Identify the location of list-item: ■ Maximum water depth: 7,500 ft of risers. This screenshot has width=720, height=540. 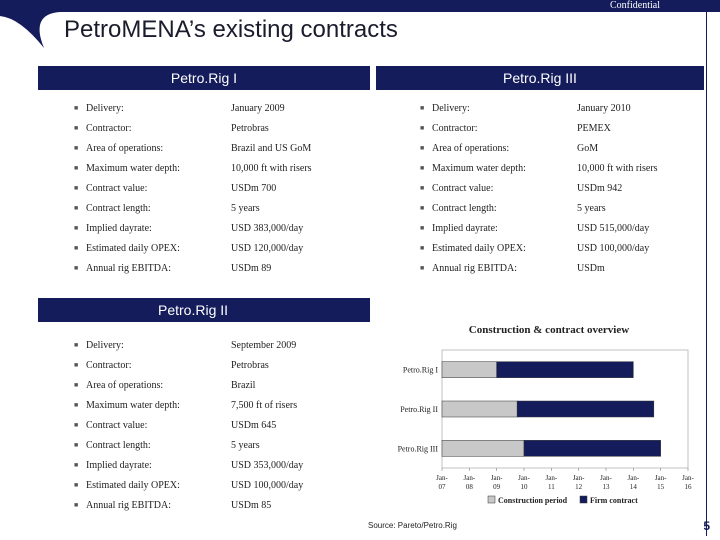
(186, 405).